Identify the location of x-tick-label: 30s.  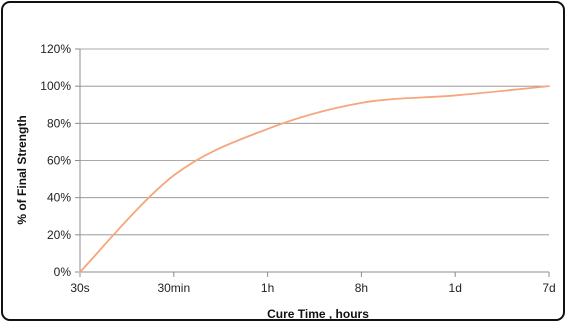
(79, 288).